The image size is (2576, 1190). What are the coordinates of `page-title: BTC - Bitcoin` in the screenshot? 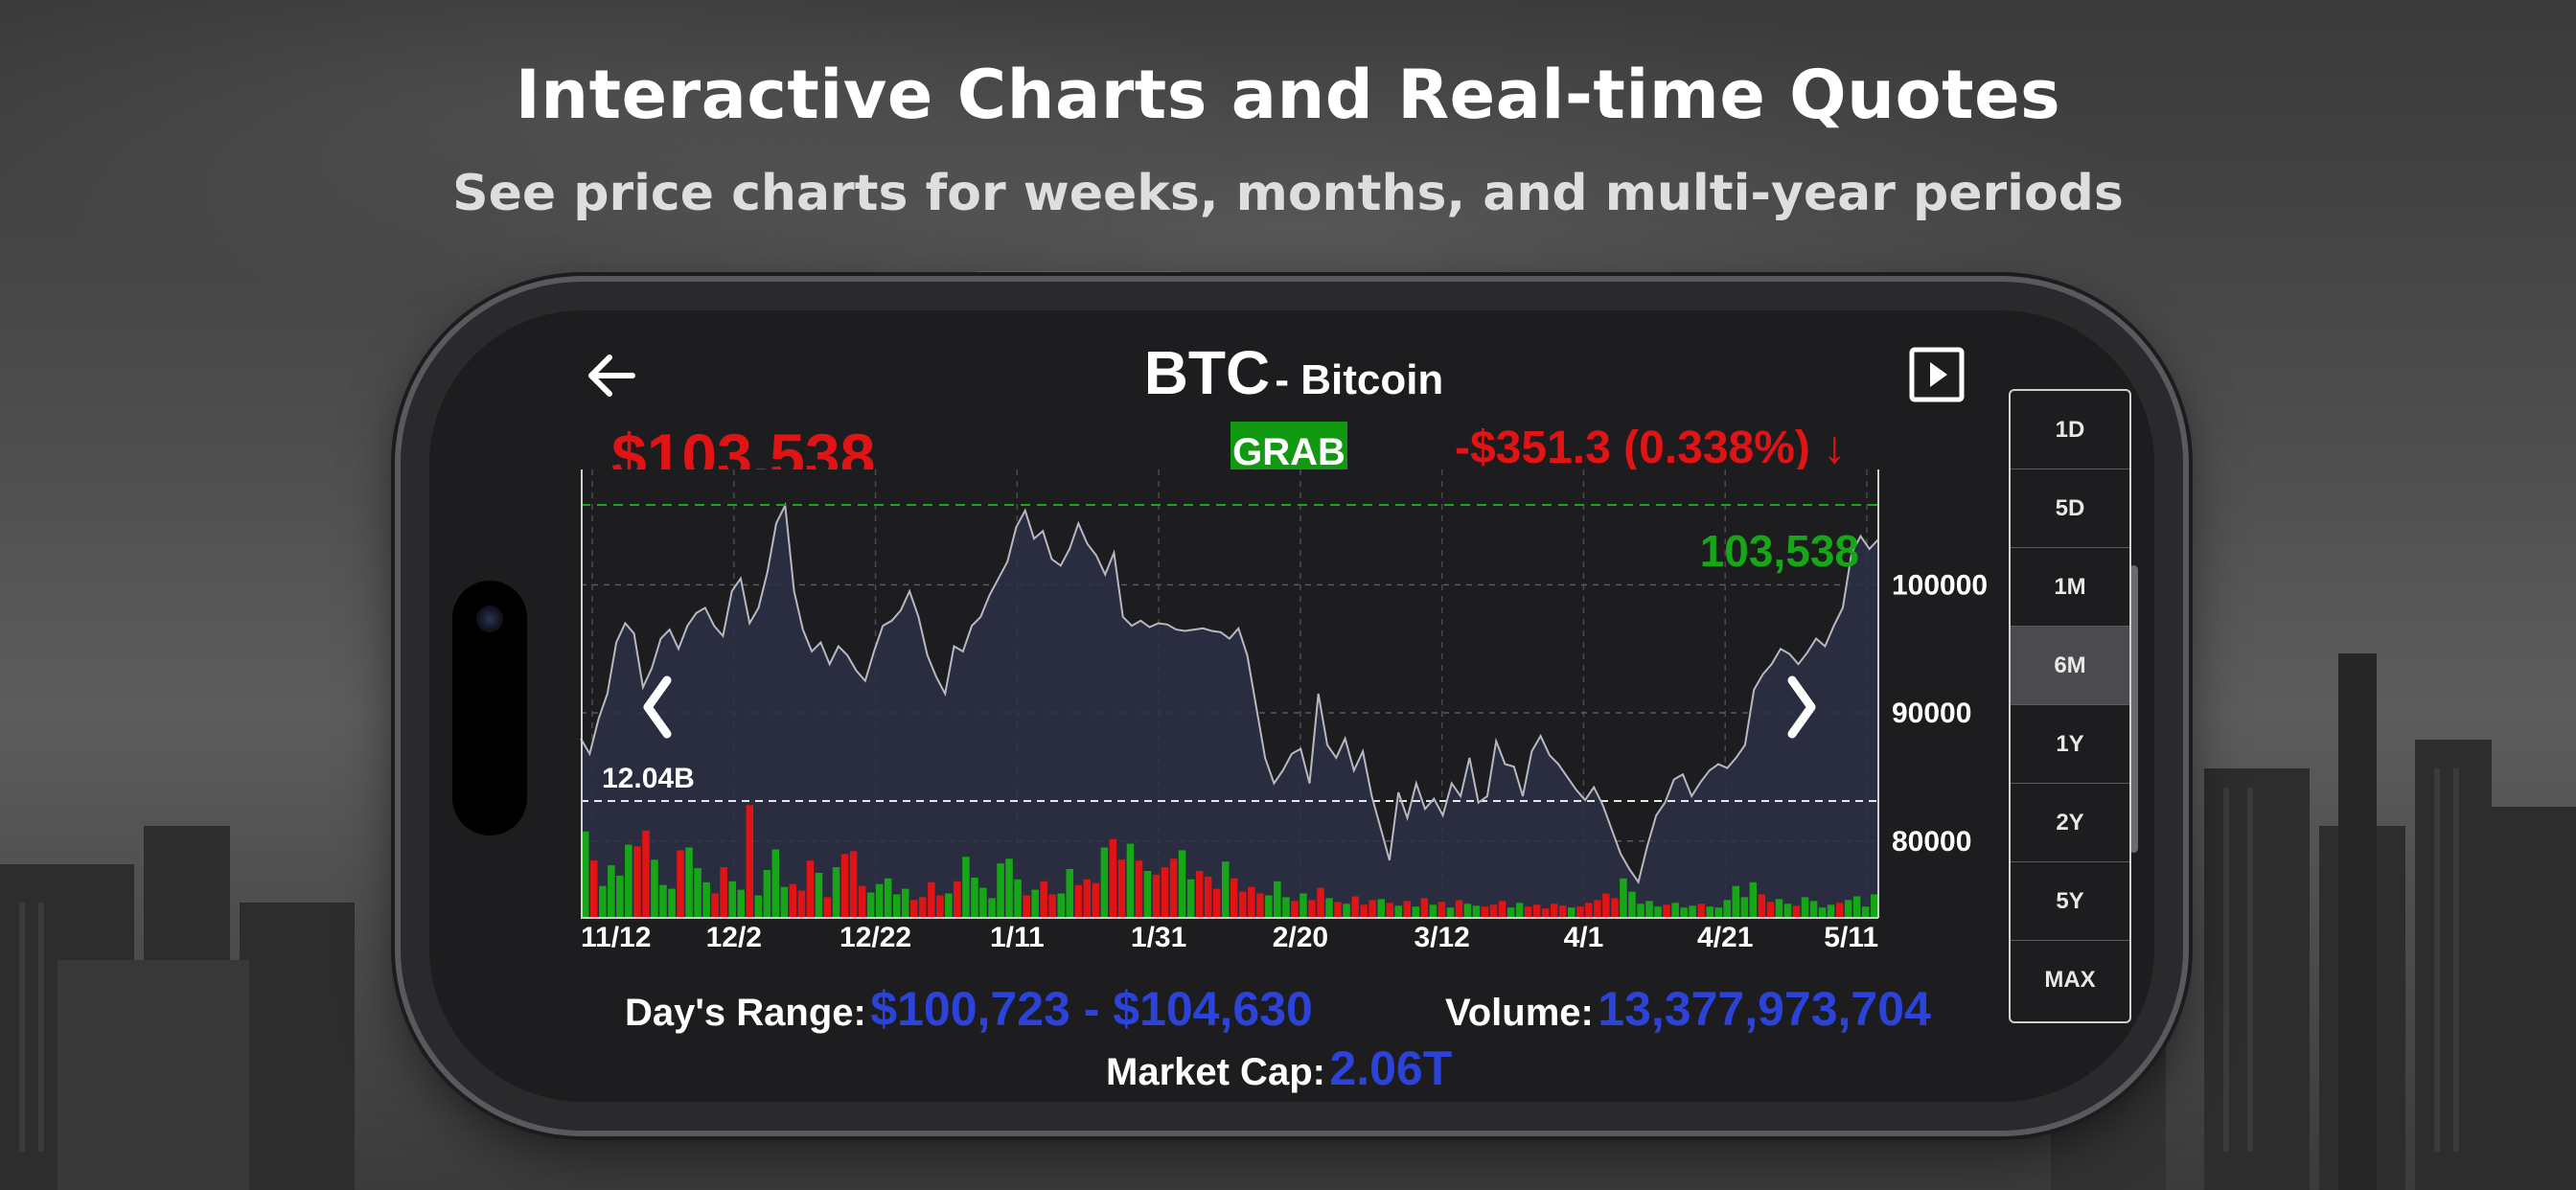 It's located at (1293, 373).